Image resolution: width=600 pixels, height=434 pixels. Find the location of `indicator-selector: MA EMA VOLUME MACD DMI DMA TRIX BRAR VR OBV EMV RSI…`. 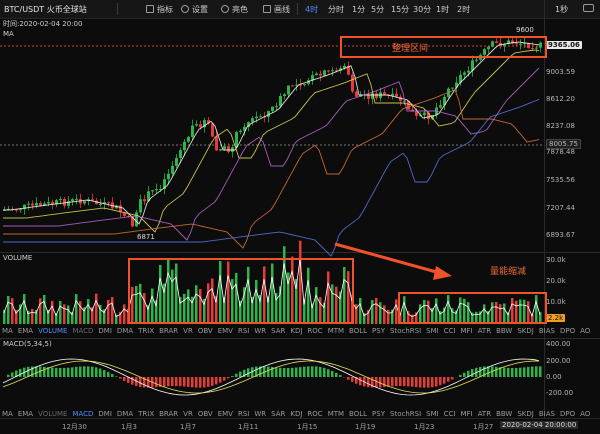

indicator-selector: MA EMA VOLUME MACD DMI DMA TRIX BRAR VR OBV EMV RSI… is located at coordinates (298, 414).